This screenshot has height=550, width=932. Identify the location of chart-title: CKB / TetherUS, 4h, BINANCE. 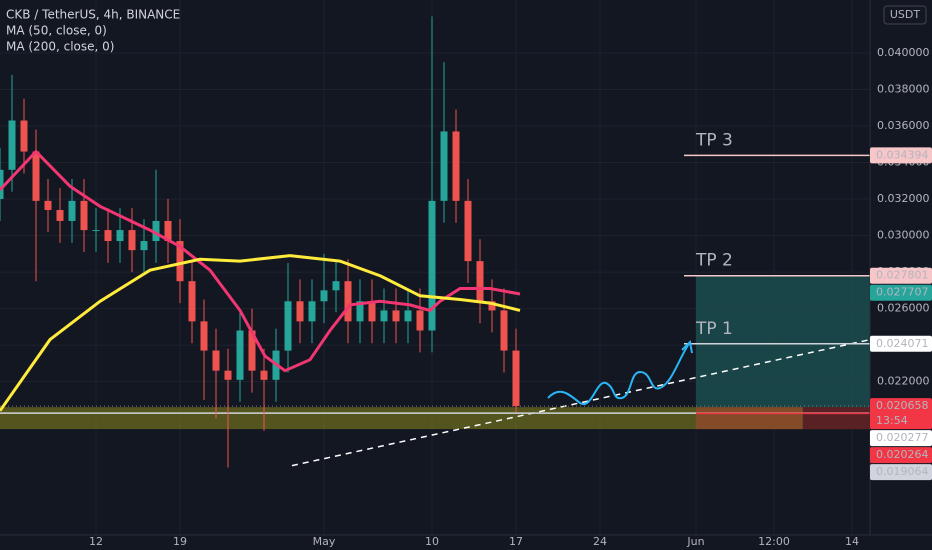
(93, 15).